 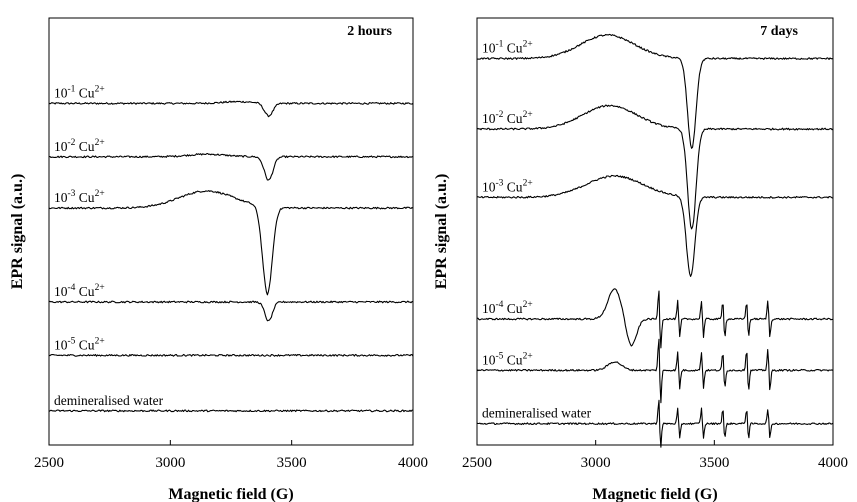 I want to click on panel-title: 2 hours, so click(x=369, y=31).